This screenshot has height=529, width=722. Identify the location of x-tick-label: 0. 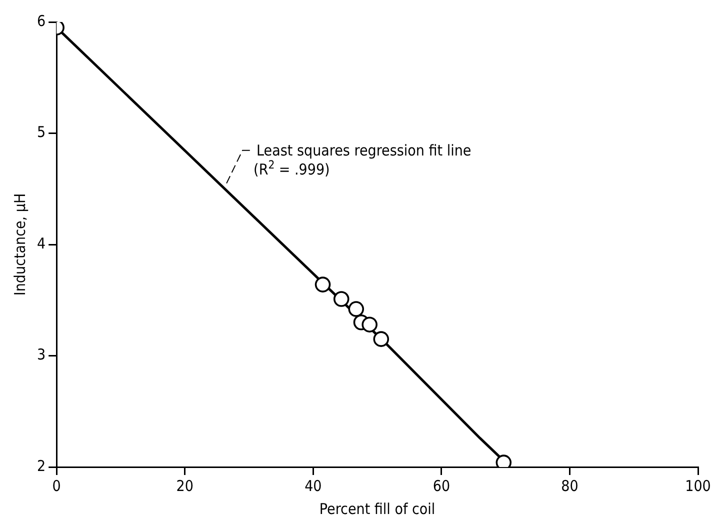
(56, 485).